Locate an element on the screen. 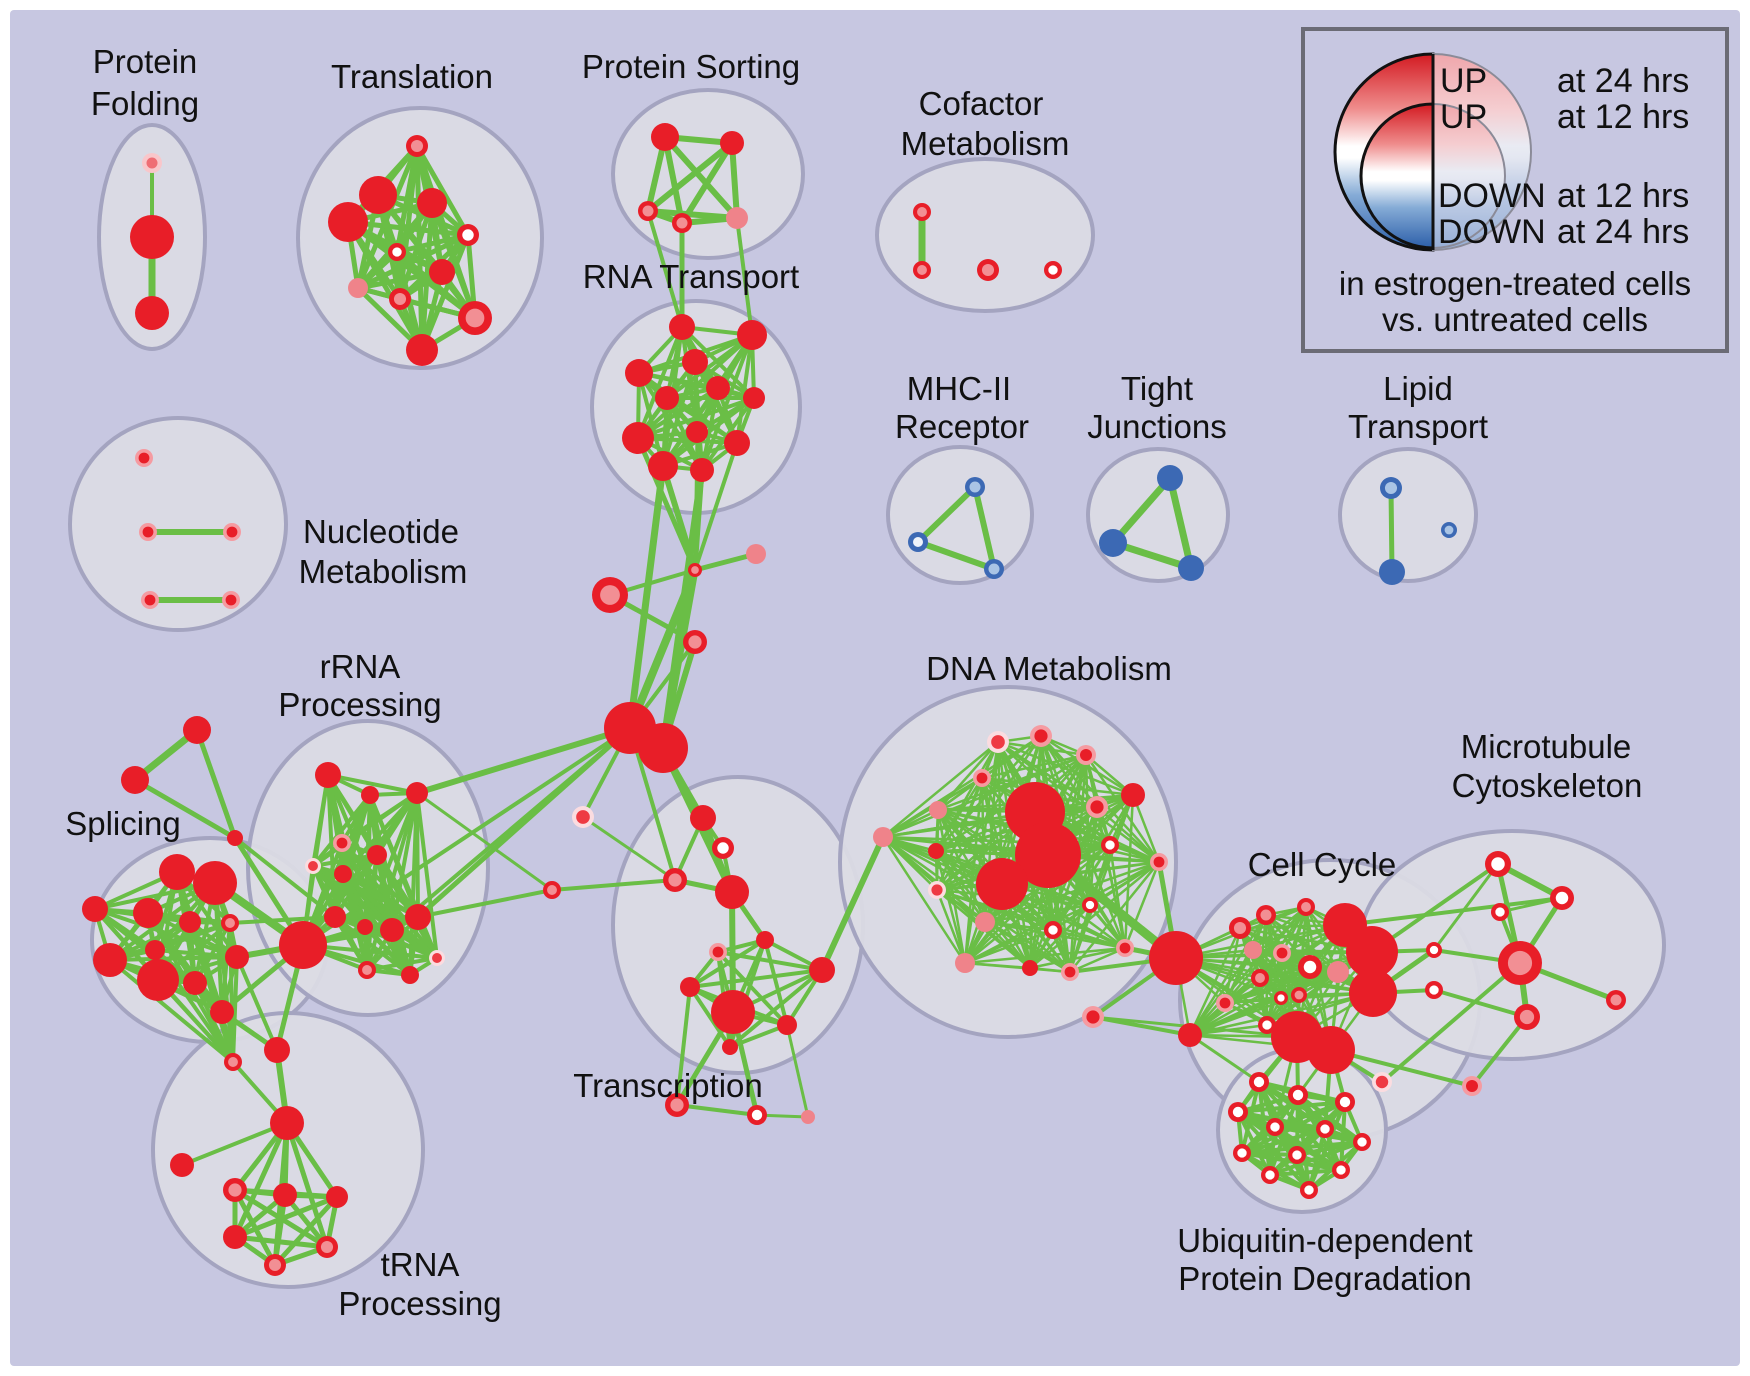  cluster-ellipse-protein-sorting is located at coordinates (708, 174).